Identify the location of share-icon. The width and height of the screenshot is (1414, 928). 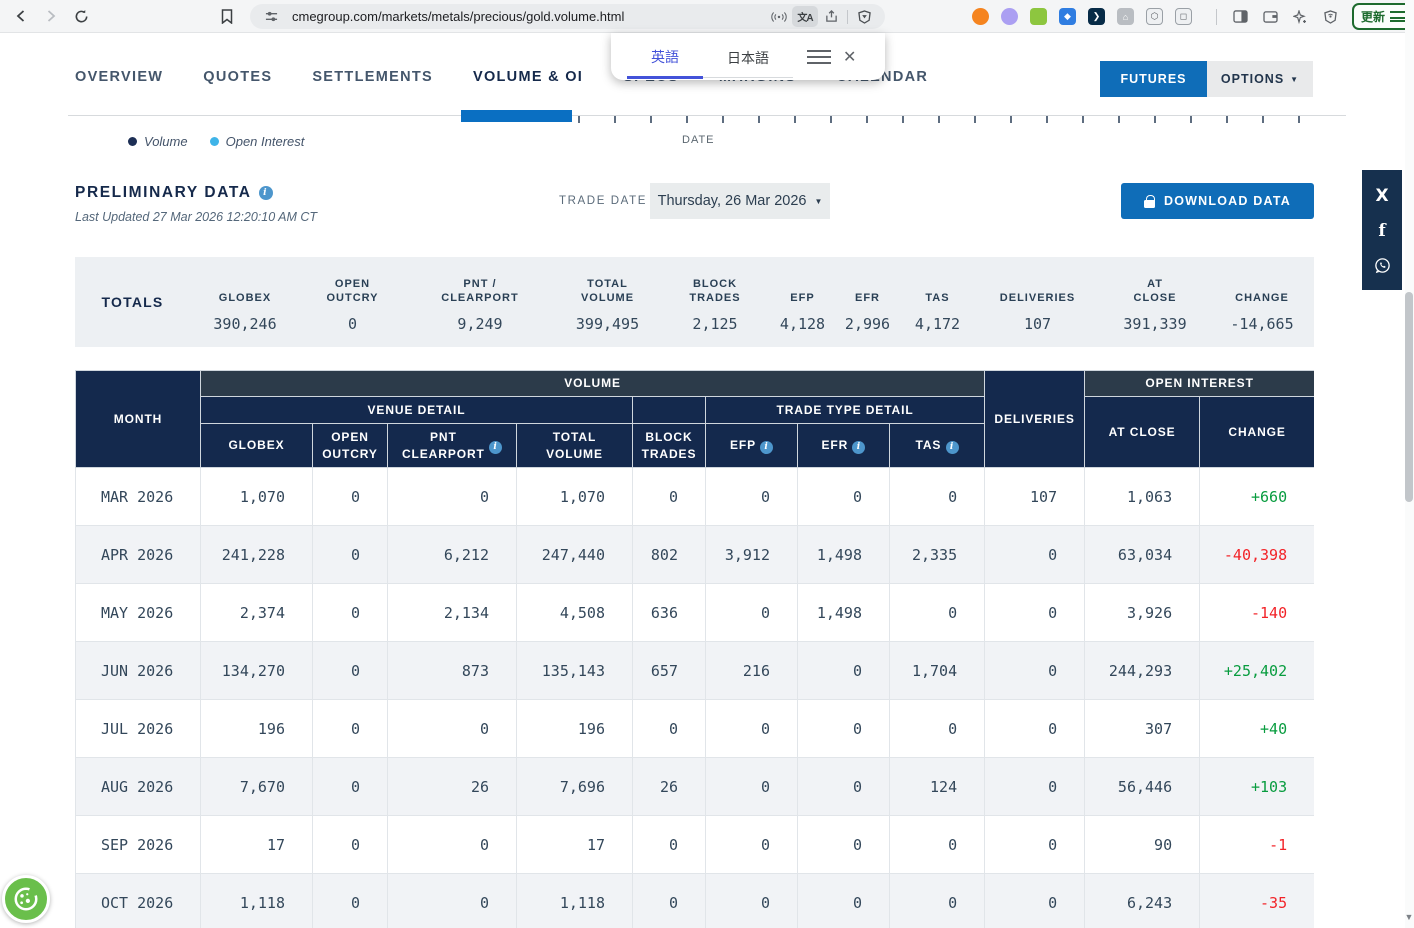
(831, 16).